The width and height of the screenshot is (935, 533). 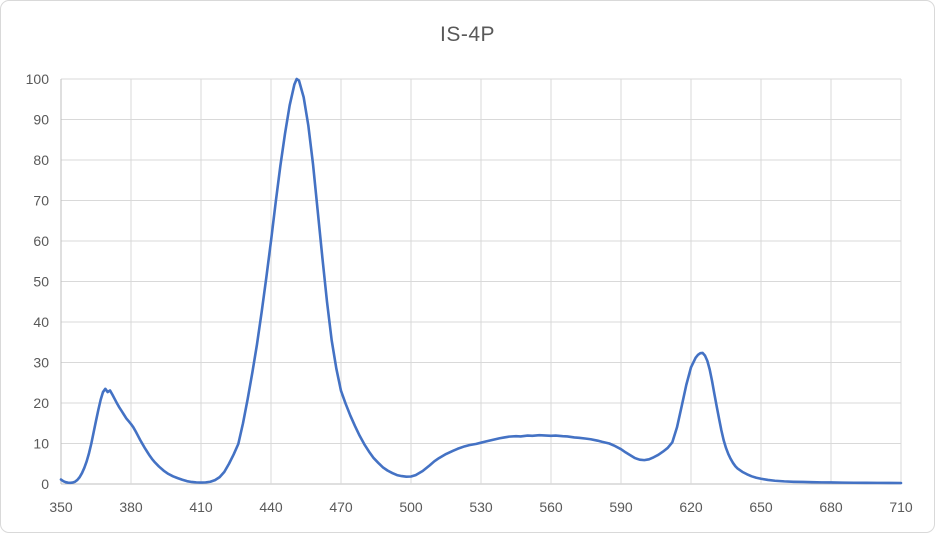 What do you see at coordinates (691, 507) in the screenshot?
I see `x-tick-label: 620` at bounding box center [691, 507].